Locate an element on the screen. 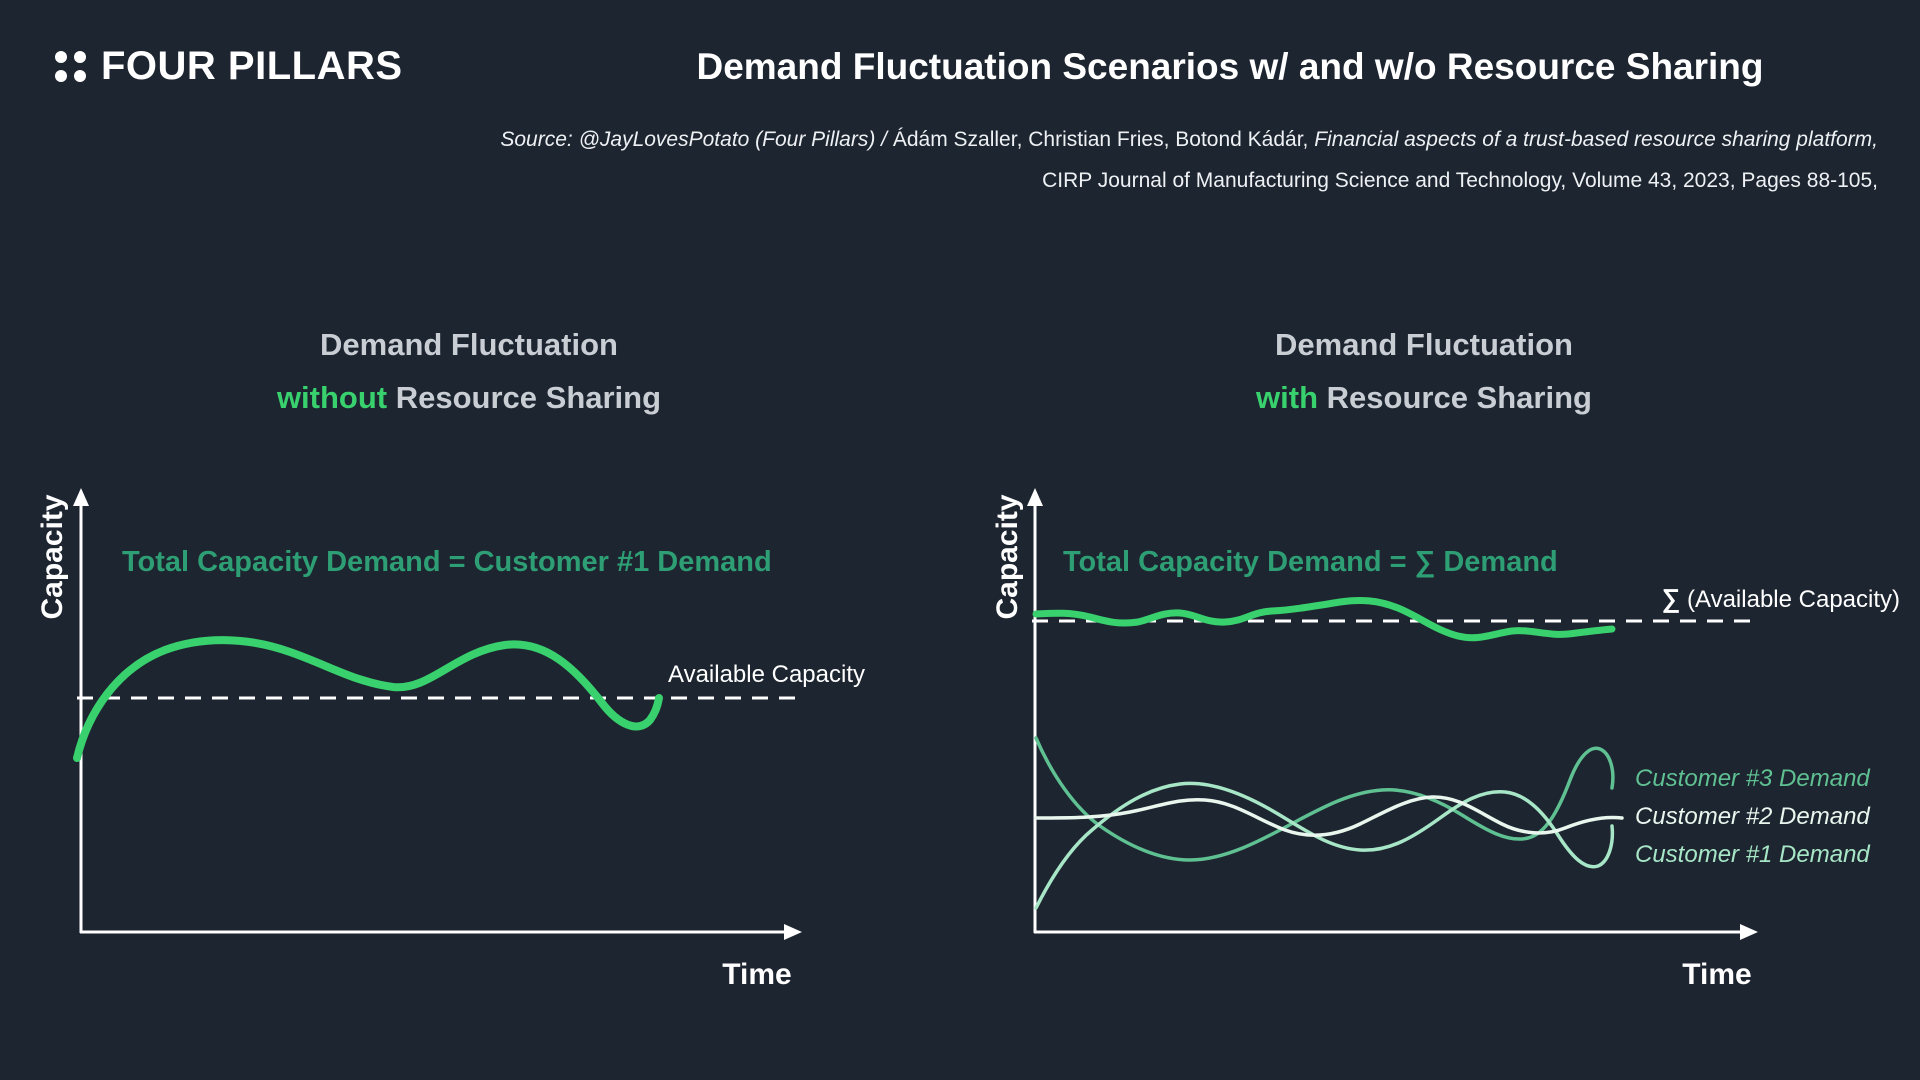 Image resolution: width=1920 pixels, height=1080 pixels. right-customer3-demand-curve is located at coordinates (1324, 799).